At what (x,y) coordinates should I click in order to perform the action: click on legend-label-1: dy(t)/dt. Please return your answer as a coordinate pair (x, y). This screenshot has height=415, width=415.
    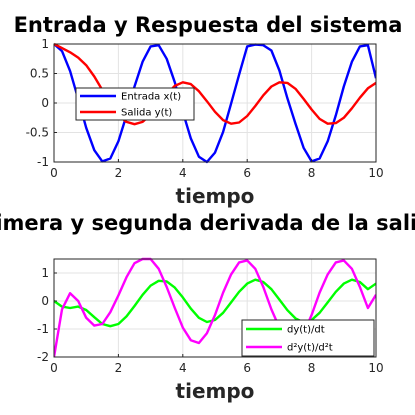
    Looking at the image, I should click on (306, 330).